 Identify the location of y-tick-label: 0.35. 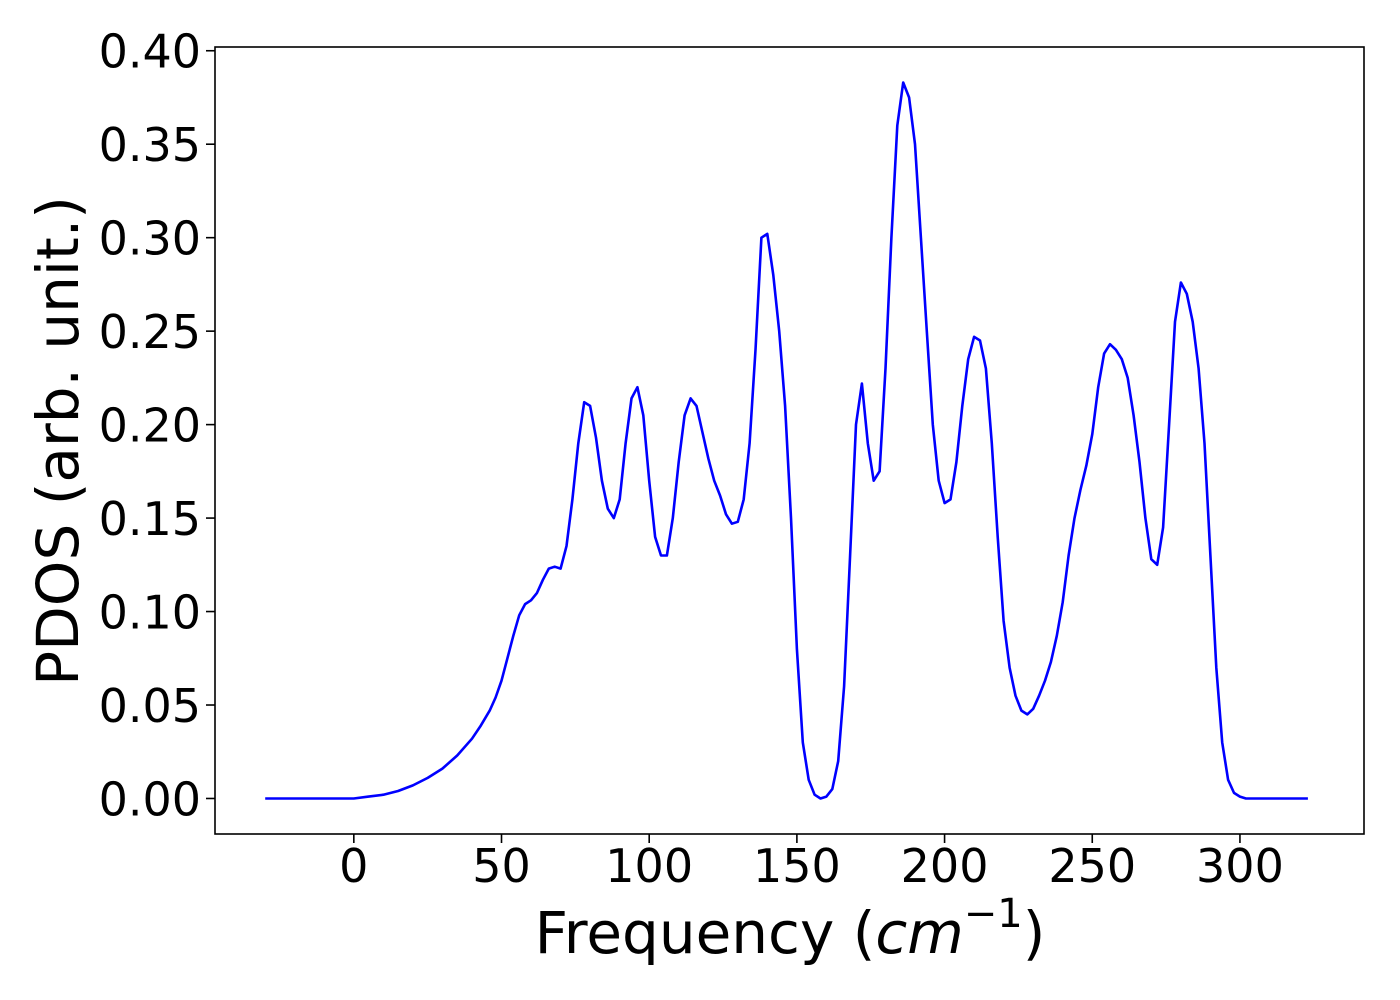
(150, 145).